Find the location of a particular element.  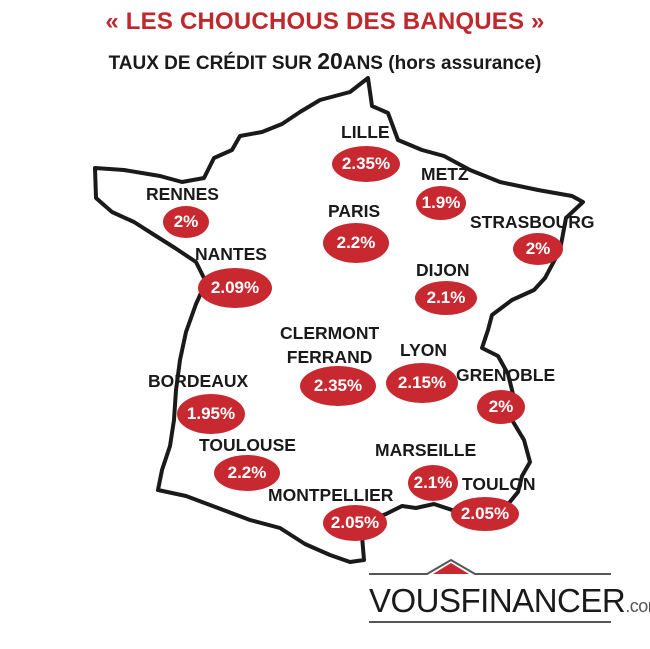

city-label-montpellier: MONTPELLIER is located at coordinates (331, 495).